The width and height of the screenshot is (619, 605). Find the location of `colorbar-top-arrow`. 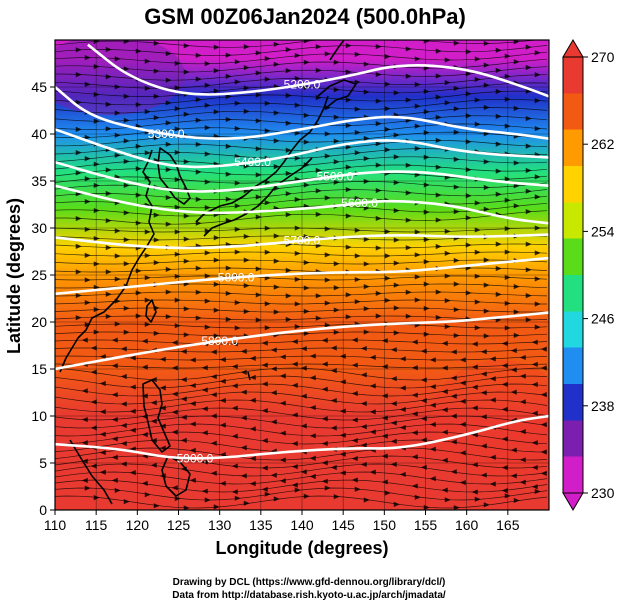

colorbar-top-arrow is located at coordinates (573, 48).